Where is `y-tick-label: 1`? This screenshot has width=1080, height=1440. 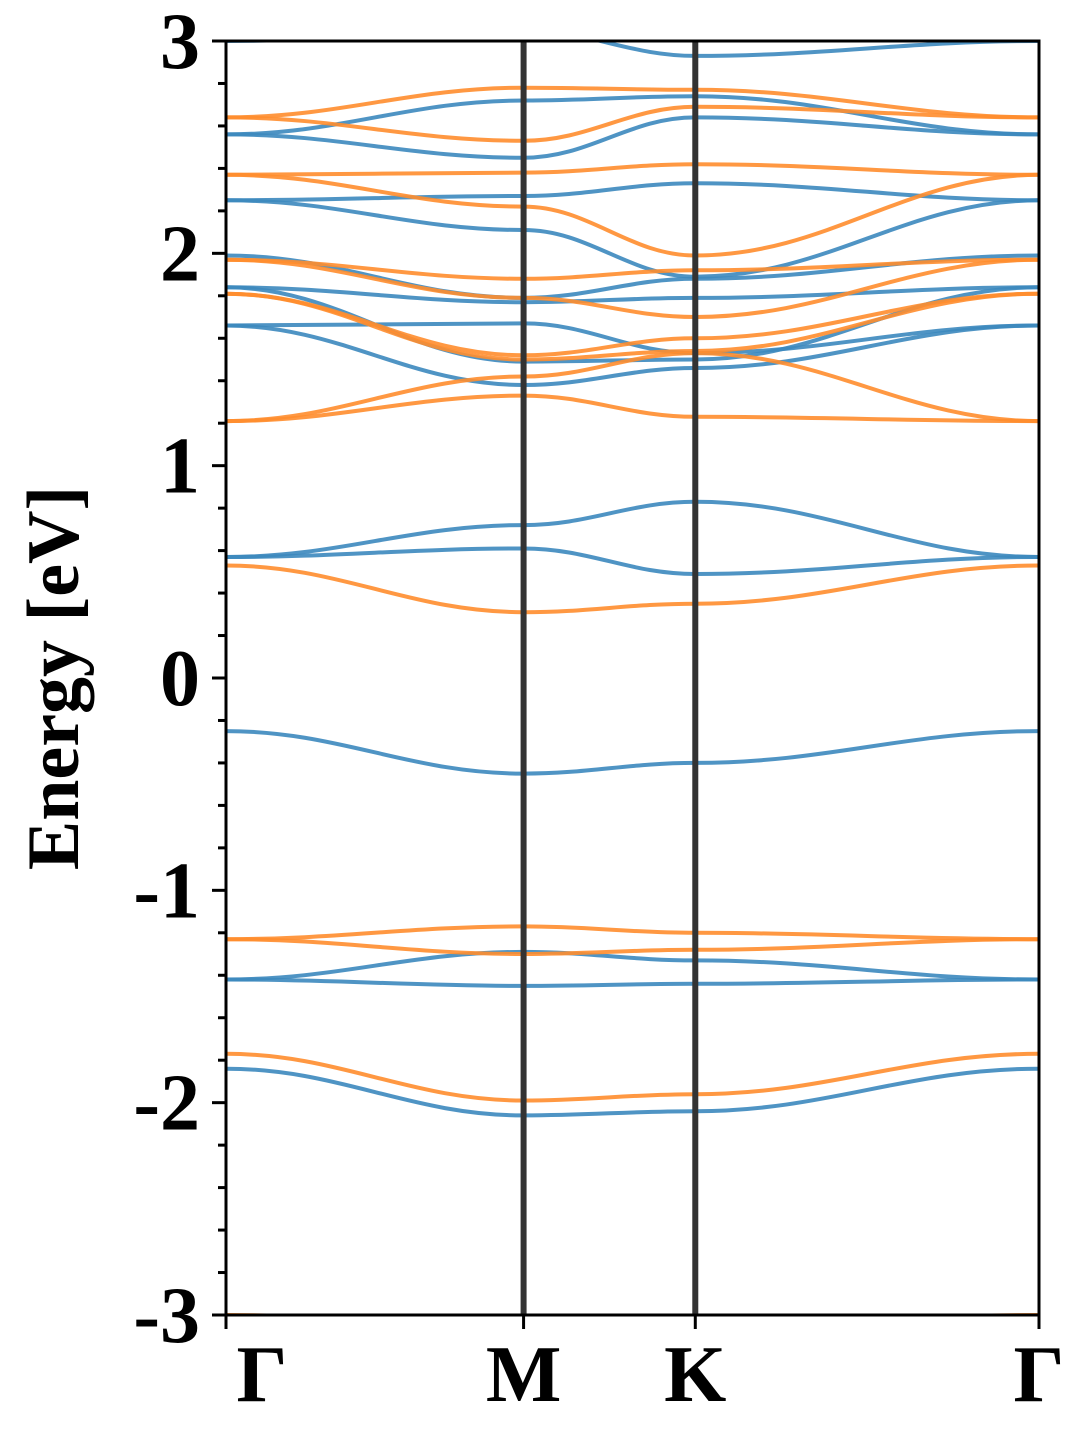
y-tick-label: 1 is located at coordinates (180, 467).